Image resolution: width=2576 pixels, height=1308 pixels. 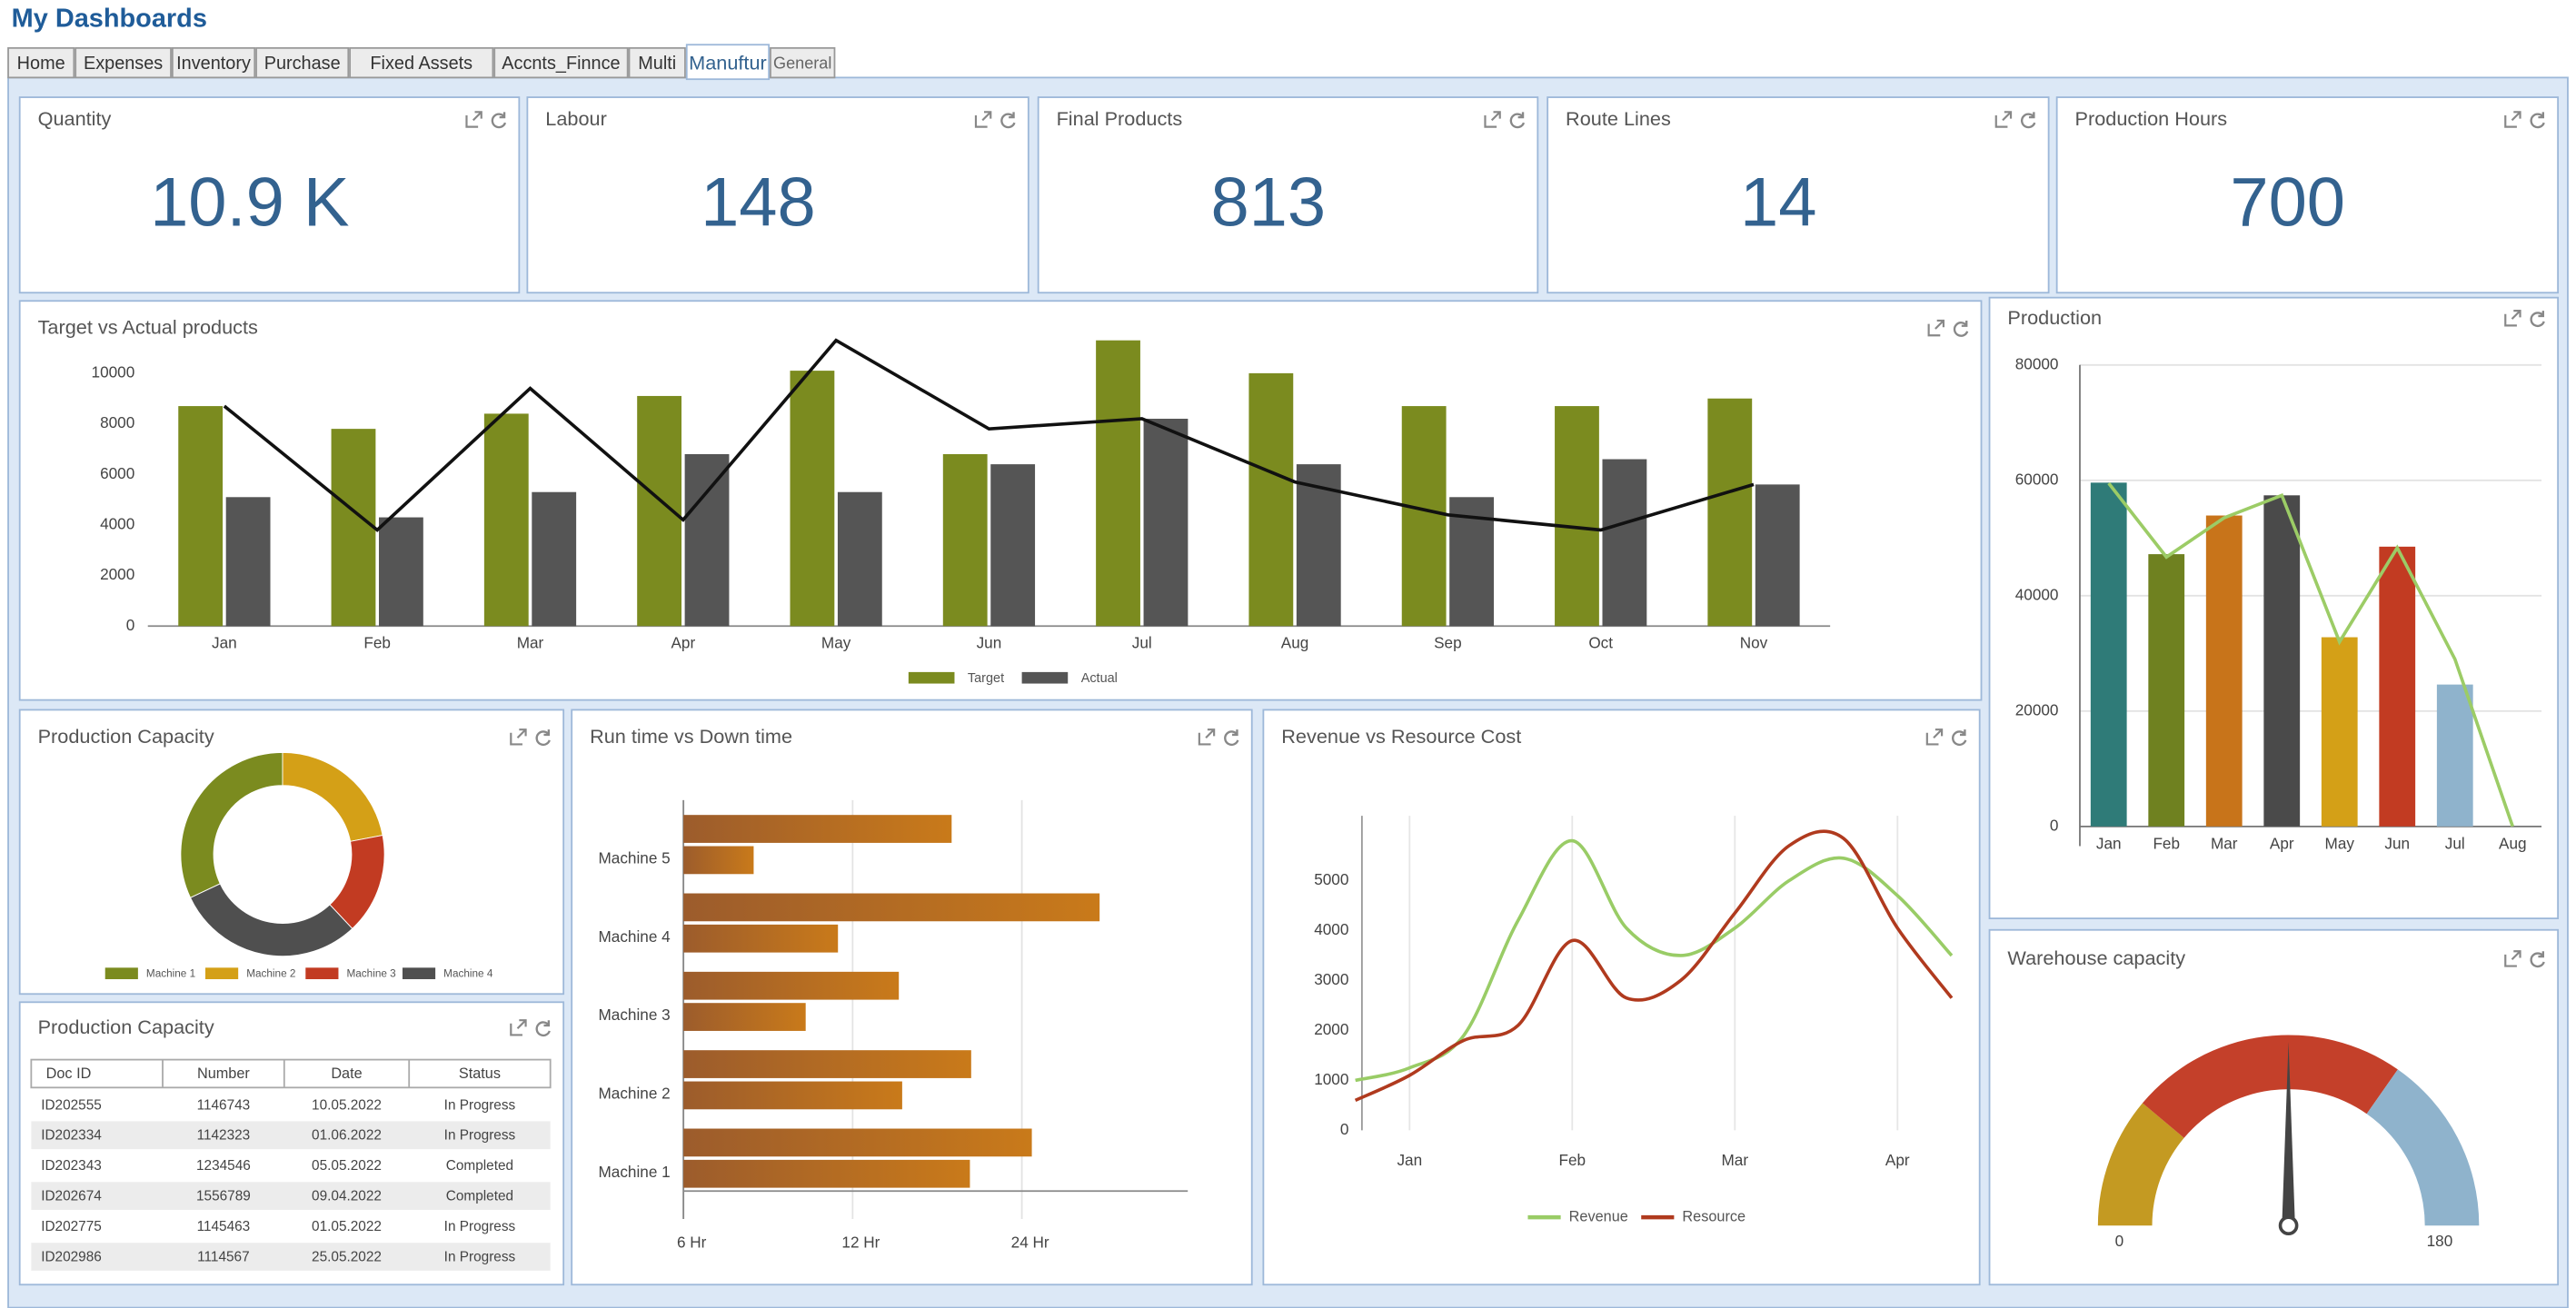 What do you see at coordinates (1598, 1216) in the screenshot?
I see `legend-label: Revenue` at bounding box center [1598, 1216].